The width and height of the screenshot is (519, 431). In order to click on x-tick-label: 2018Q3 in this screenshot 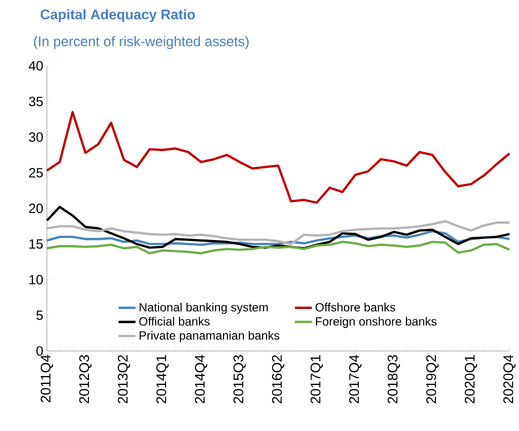, I will do `click(394, 379)`.